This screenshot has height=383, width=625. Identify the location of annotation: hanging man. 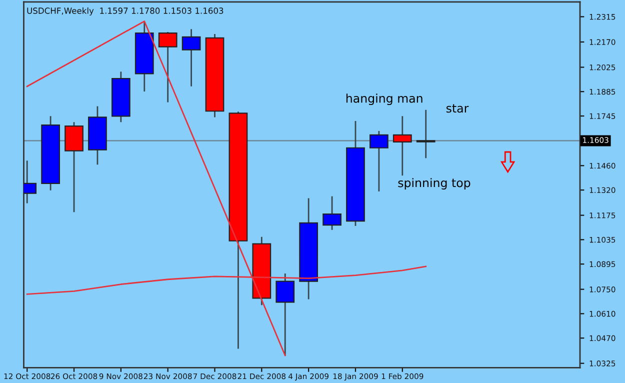
(384, 100).